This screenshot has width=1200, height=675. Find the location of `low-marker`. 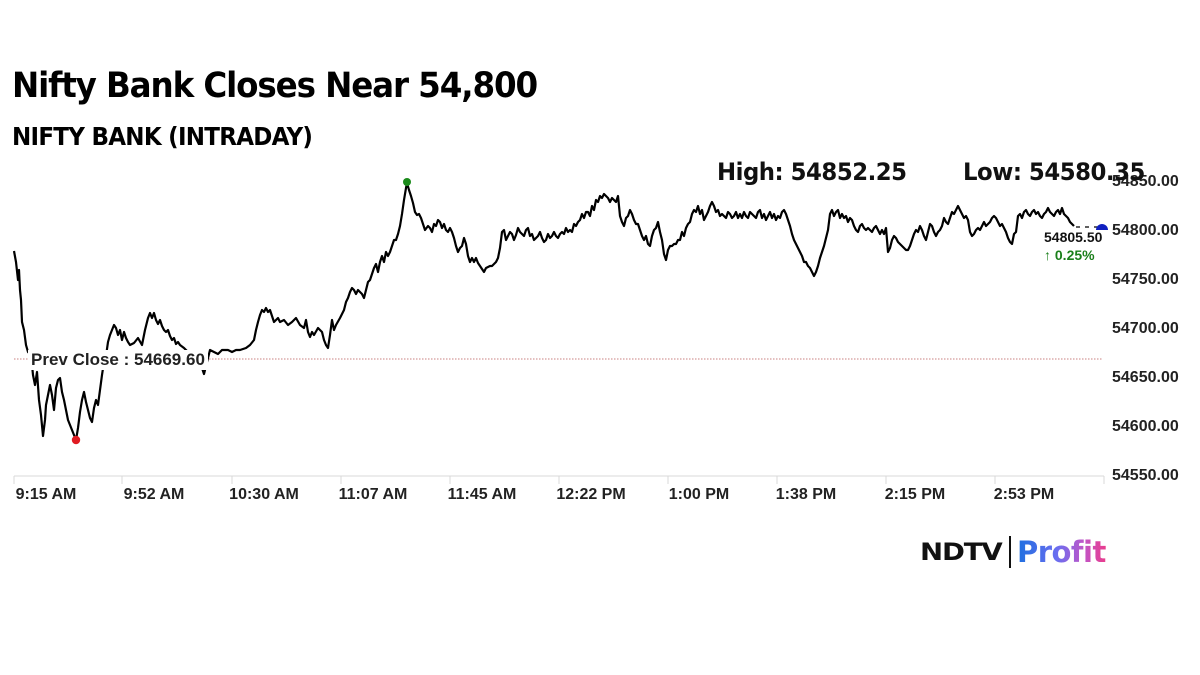

low-marker is located at coordinates (76, 440).